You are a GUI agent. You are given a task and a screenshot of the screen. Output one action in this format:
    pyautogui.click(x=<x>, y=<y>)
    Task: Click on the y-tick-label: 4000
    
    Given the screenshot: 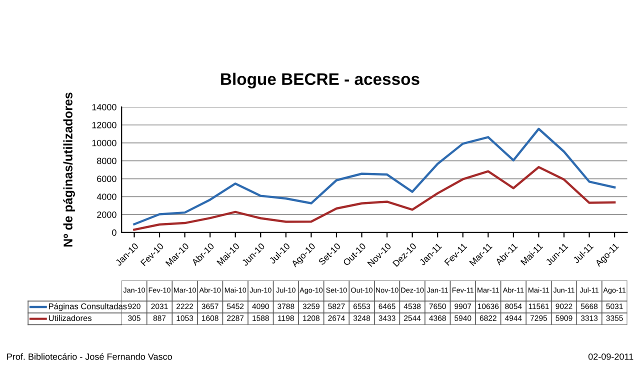 What is the action you would take?
    pyautogui.click(x=106, y=197)
    